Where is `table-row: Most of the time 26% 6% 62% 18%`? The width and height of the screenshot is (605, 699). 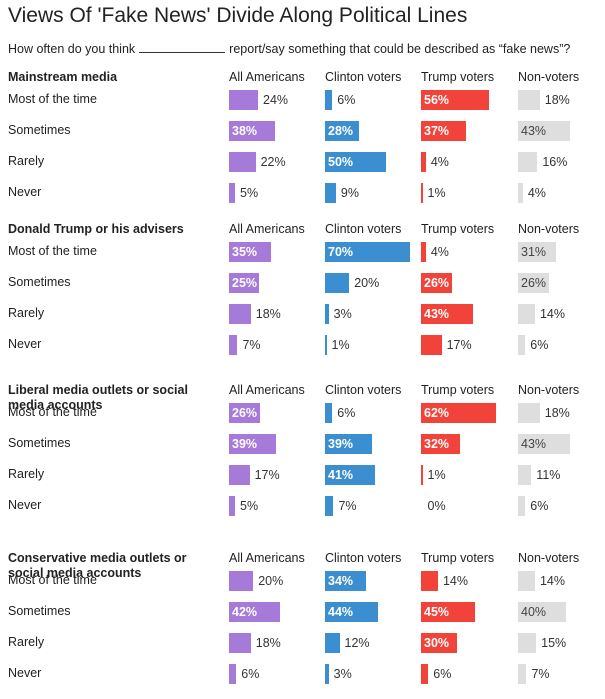
table-row: Most of the time 26% 6% 62% 18% is located at coordinates (302, 413).